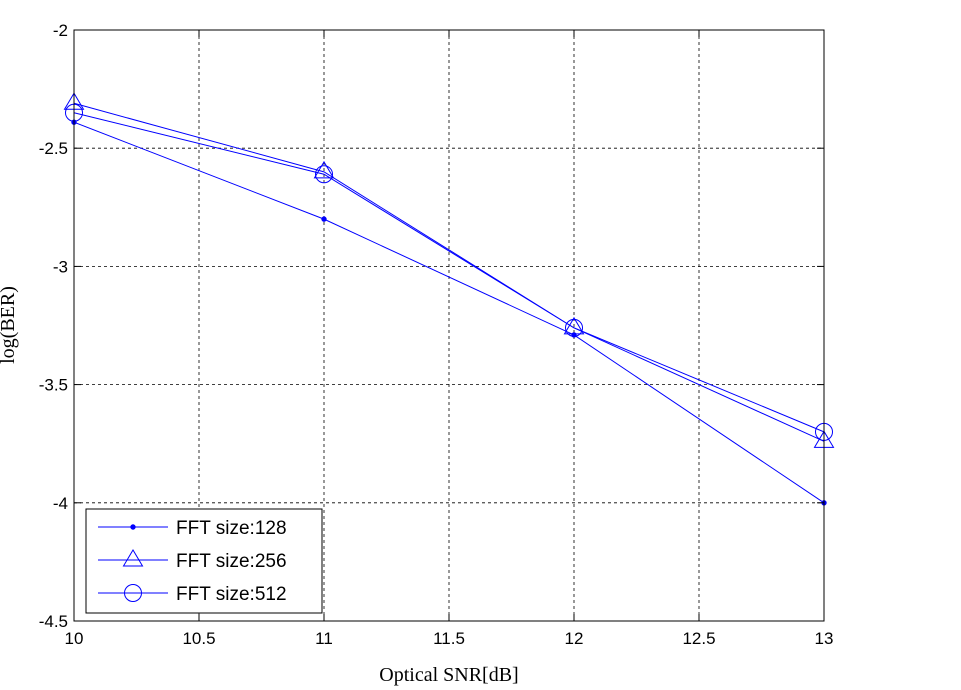  Describe the element at coordinates (448, 675) in the screenshot. I see `x-axis-label: Optical SNR[dB]` at that location.